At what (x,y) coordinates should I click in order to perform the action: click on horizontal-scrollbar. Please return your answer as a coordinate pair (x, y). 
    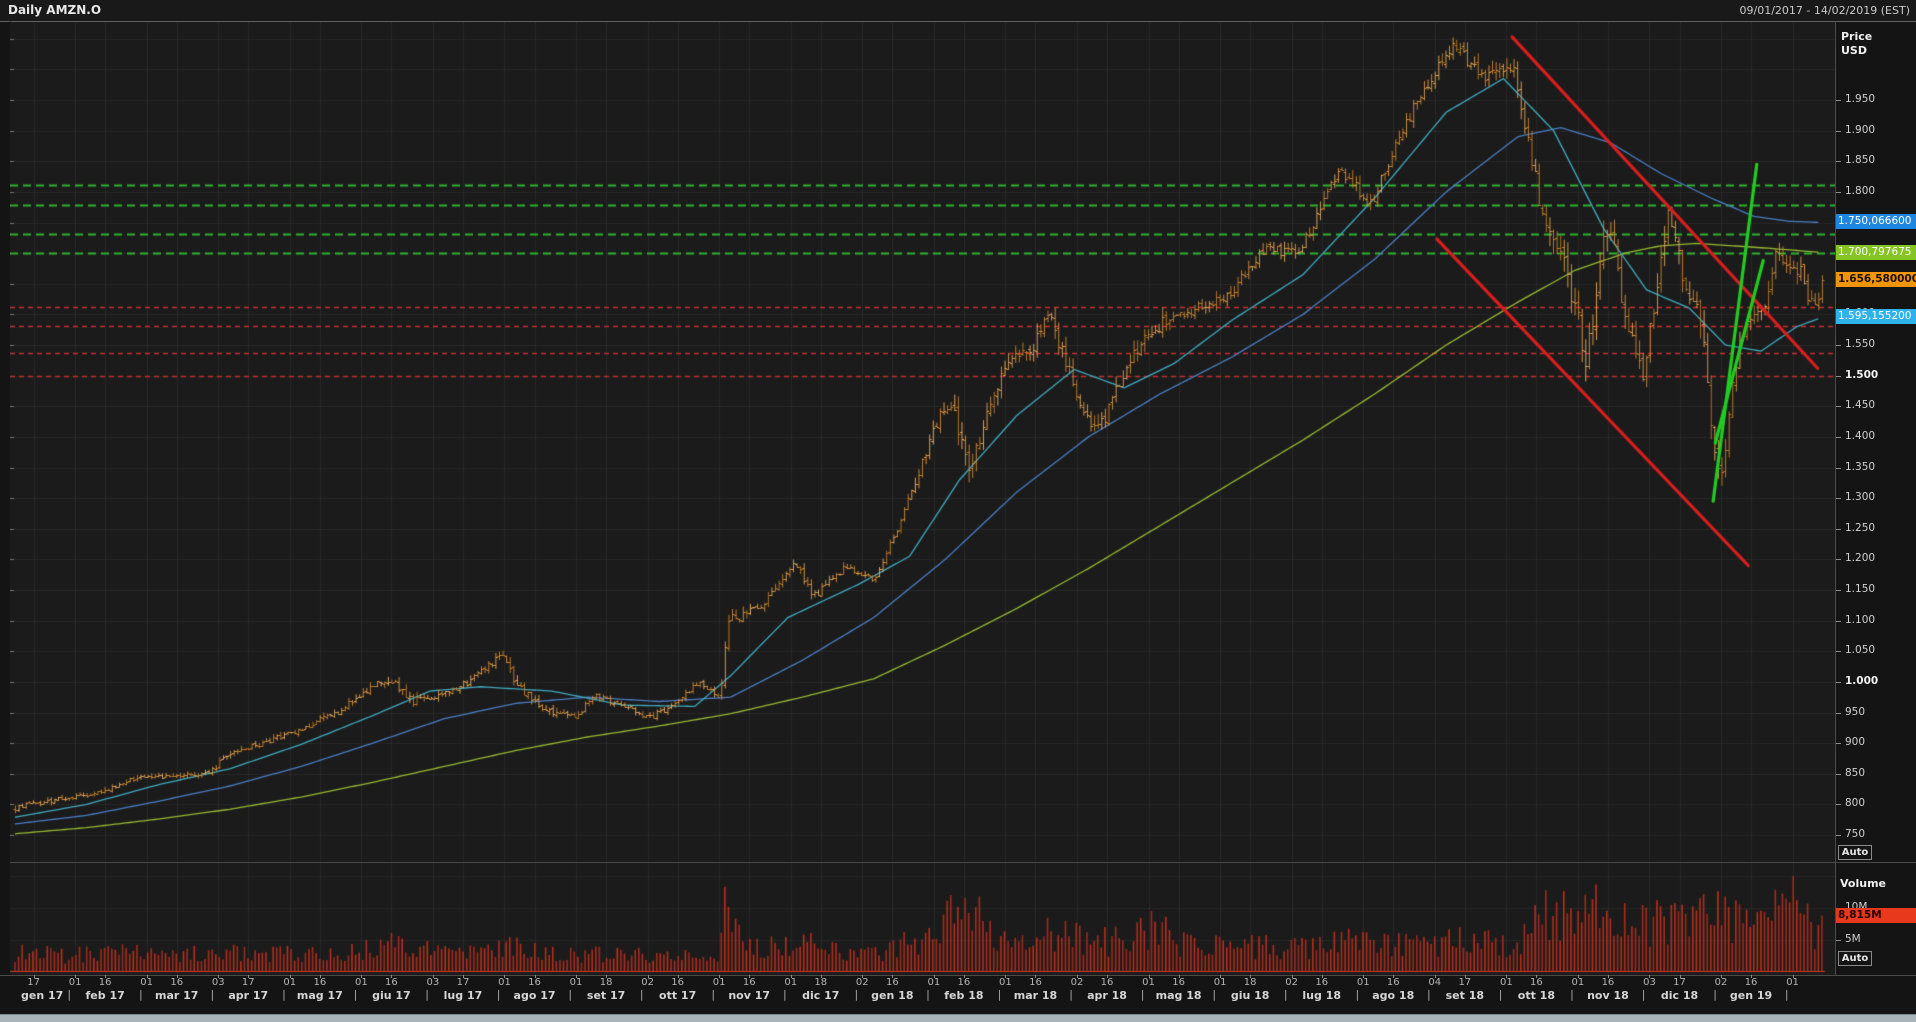
    Looking at the image, I should click on (958, 1018).